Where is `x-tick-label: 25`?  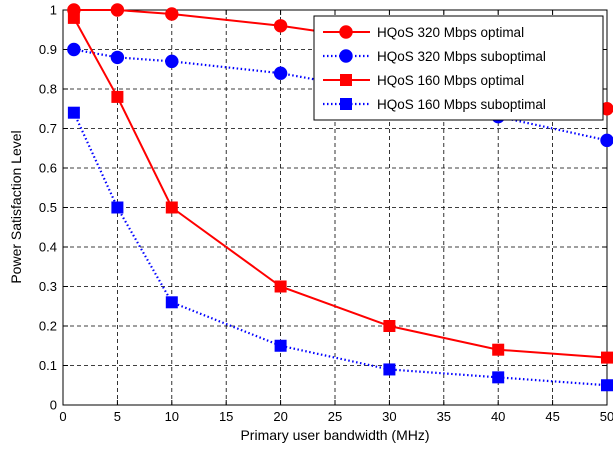
x-tick-label: 25 is located at coordinates (335, 416).